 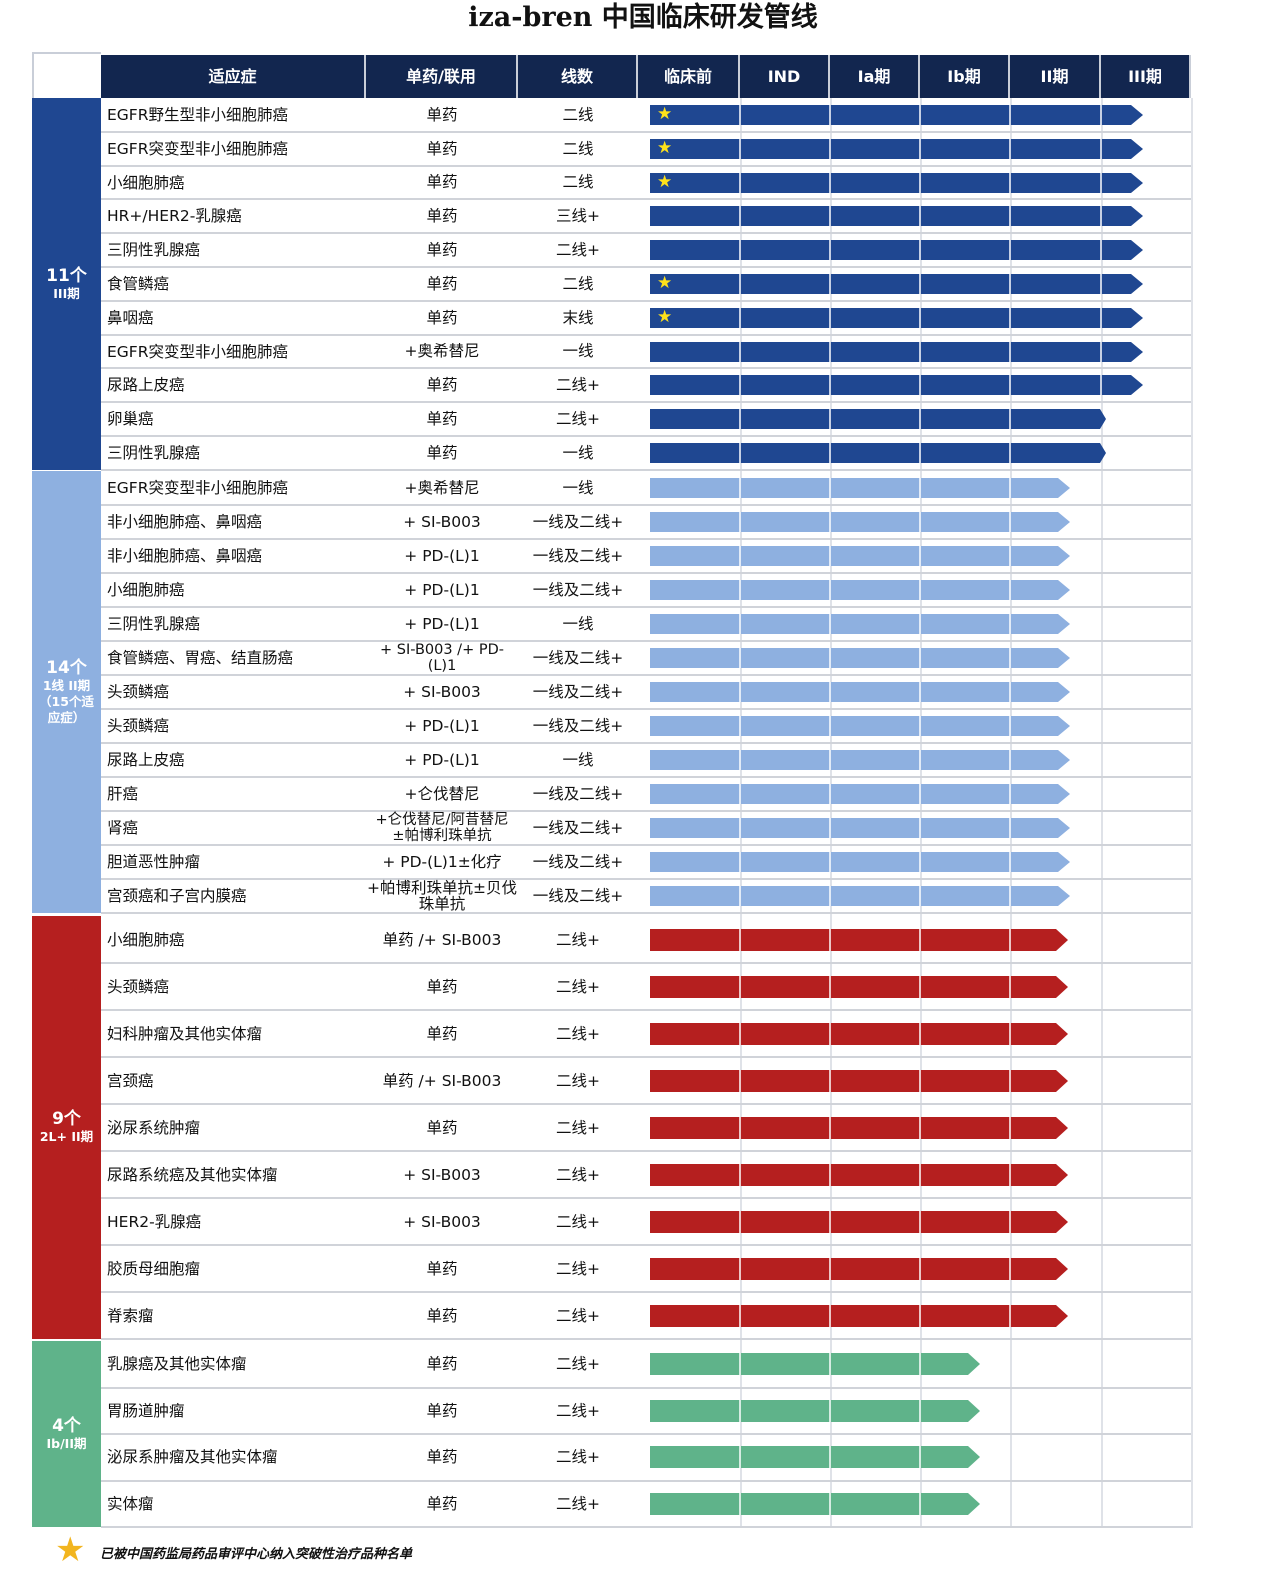 I want to click on indication-cell: 肾癌, so click(x=123, y=828).